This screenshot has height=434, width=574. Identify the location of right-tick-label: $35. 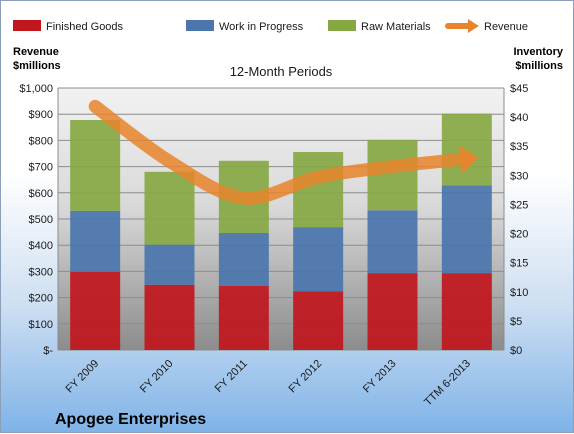
(519, 147).